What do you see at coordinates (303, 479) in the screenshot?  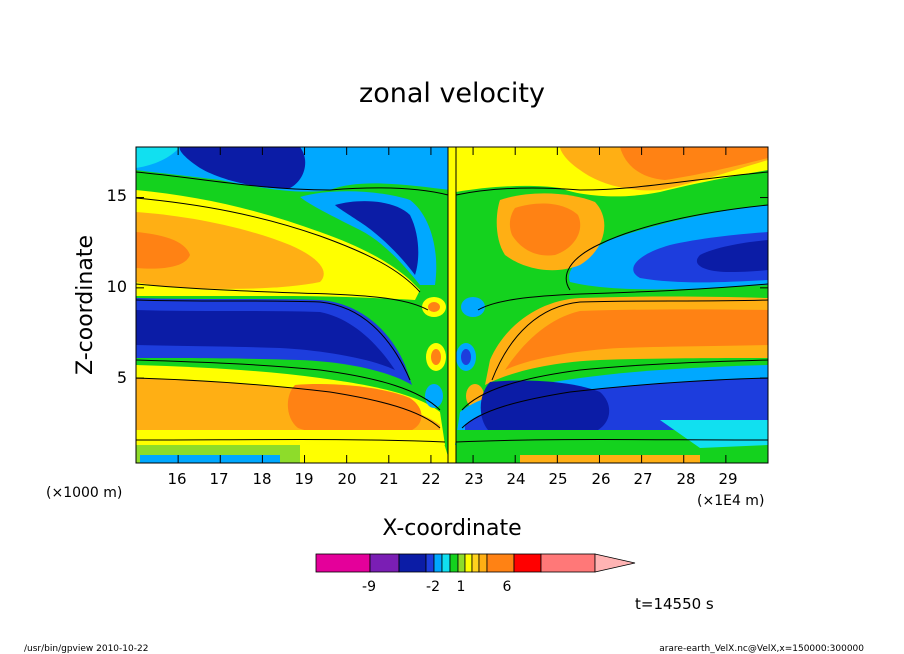 I see `x-tick-label: 19` at bounding box center [303, 479].